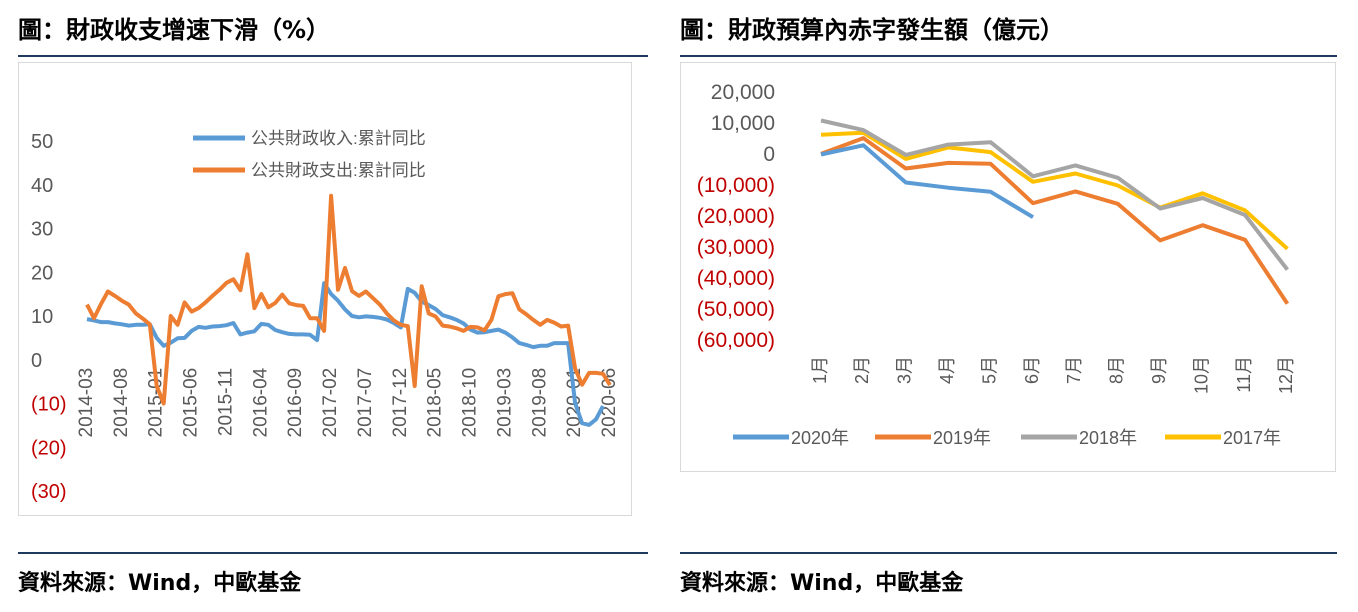 The image size is (1358, 612). Describe the element at coordinates (49, 405) in the screenshot. I see `y-tick-label: (10)` at that location.